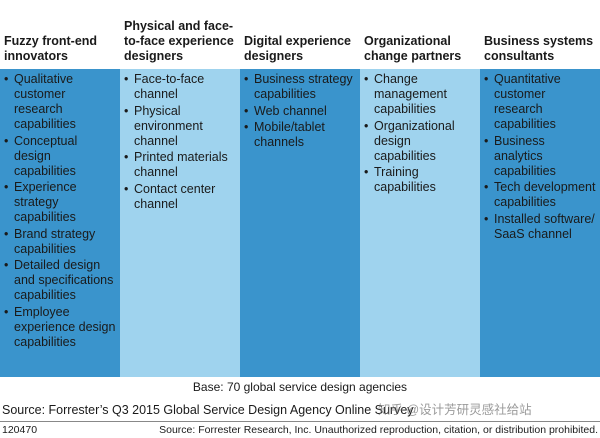 This screenshot has height=438, width=600. Describe the element at coordinates (60, 202) in the screenshot. I see `list-item: Experience strategy capabilities` at that location.